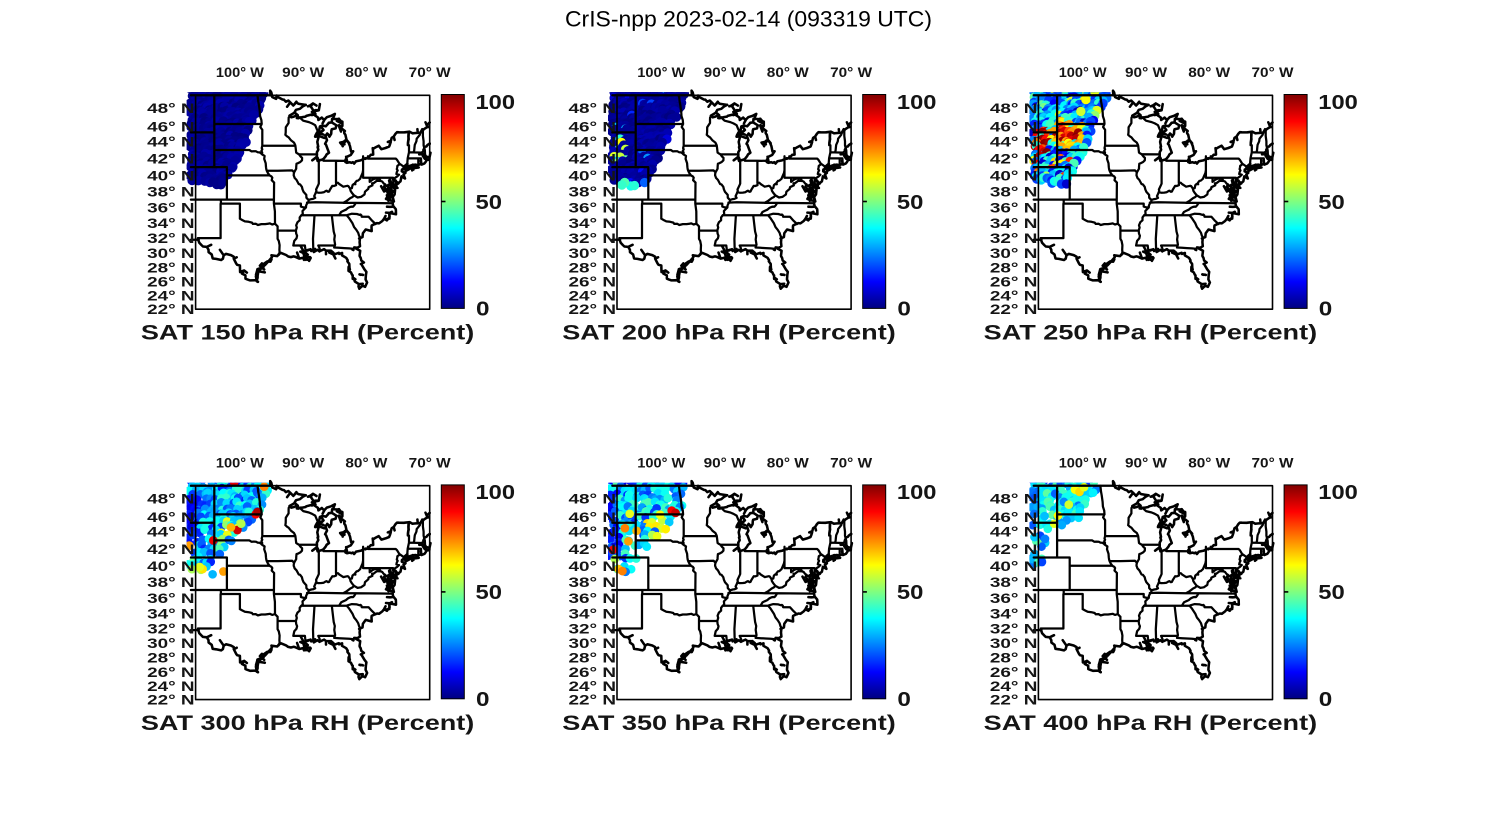 This screenshot has height=825, width=1500. What do you see at coordinates (1151, 333) in the screenshot?
I see `svg-text: SAT 250 hPa RH (Percent)` at bounding box center [1151, 333].